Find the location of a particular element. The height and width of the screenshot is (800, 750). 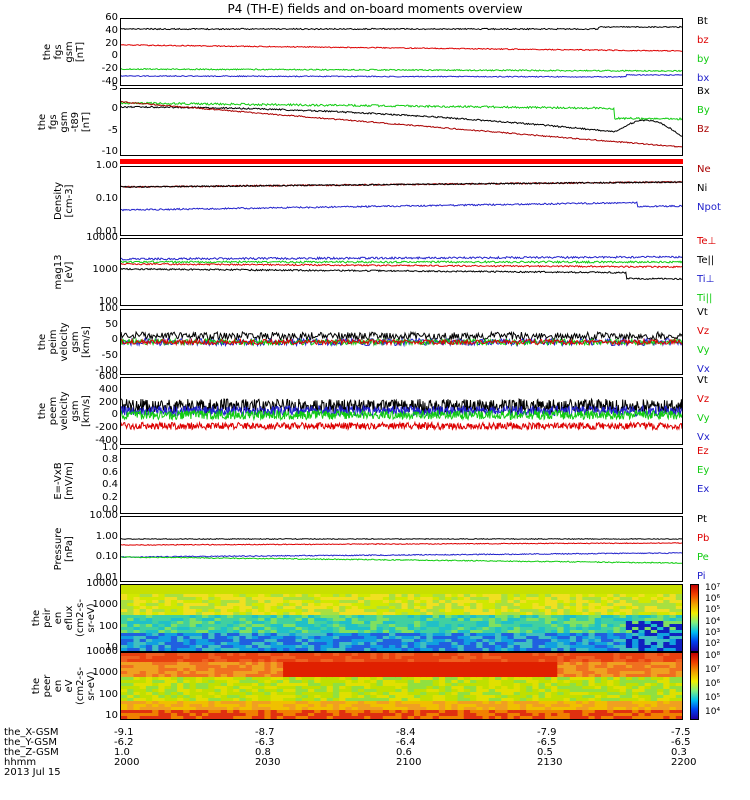

y-axis-label: the fgs gsm -t89 [nT] is located at coordinates (64, 122).